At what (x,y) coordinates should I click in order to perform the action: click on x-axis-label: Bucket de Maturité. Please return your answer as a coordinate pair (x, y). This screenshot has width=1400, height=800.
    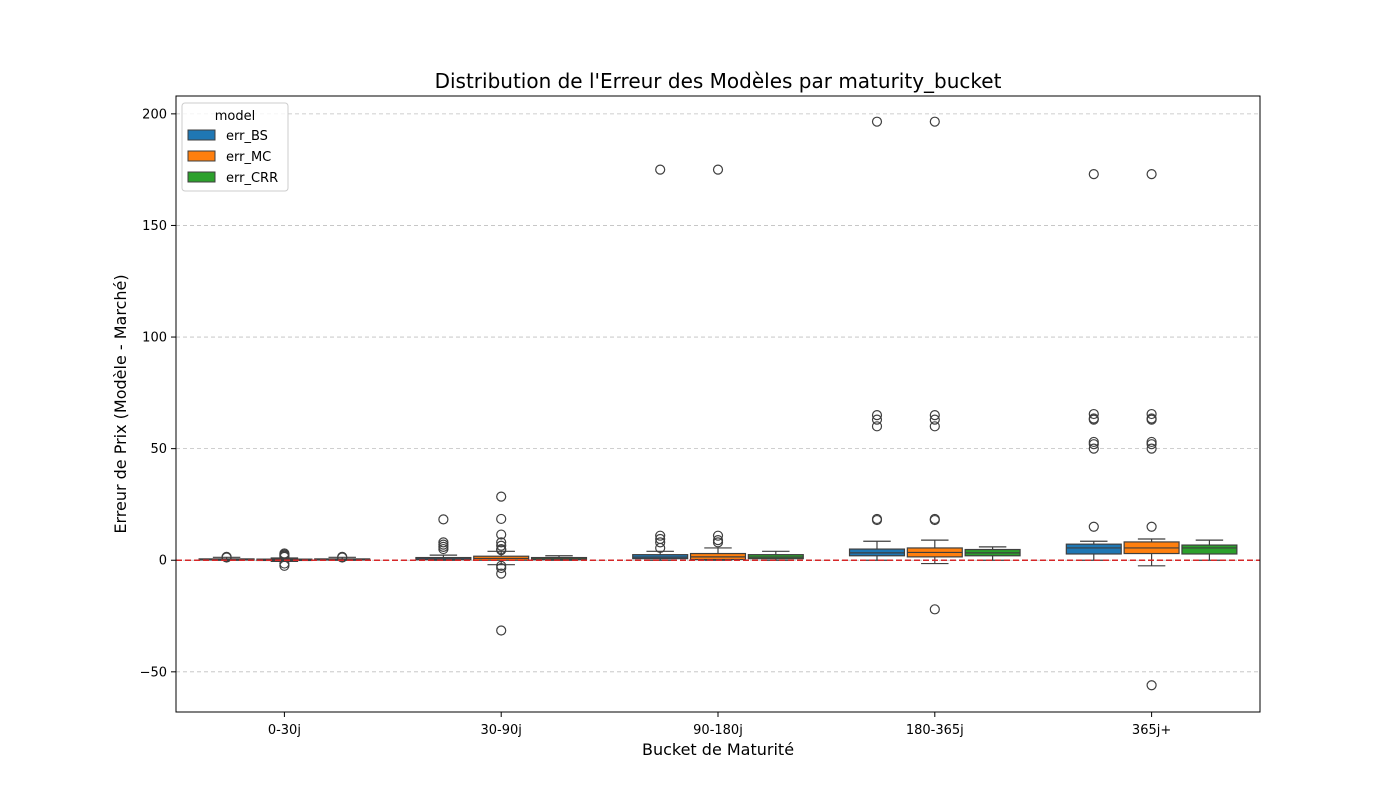
    Looking at the image, I should click on (718, 749).